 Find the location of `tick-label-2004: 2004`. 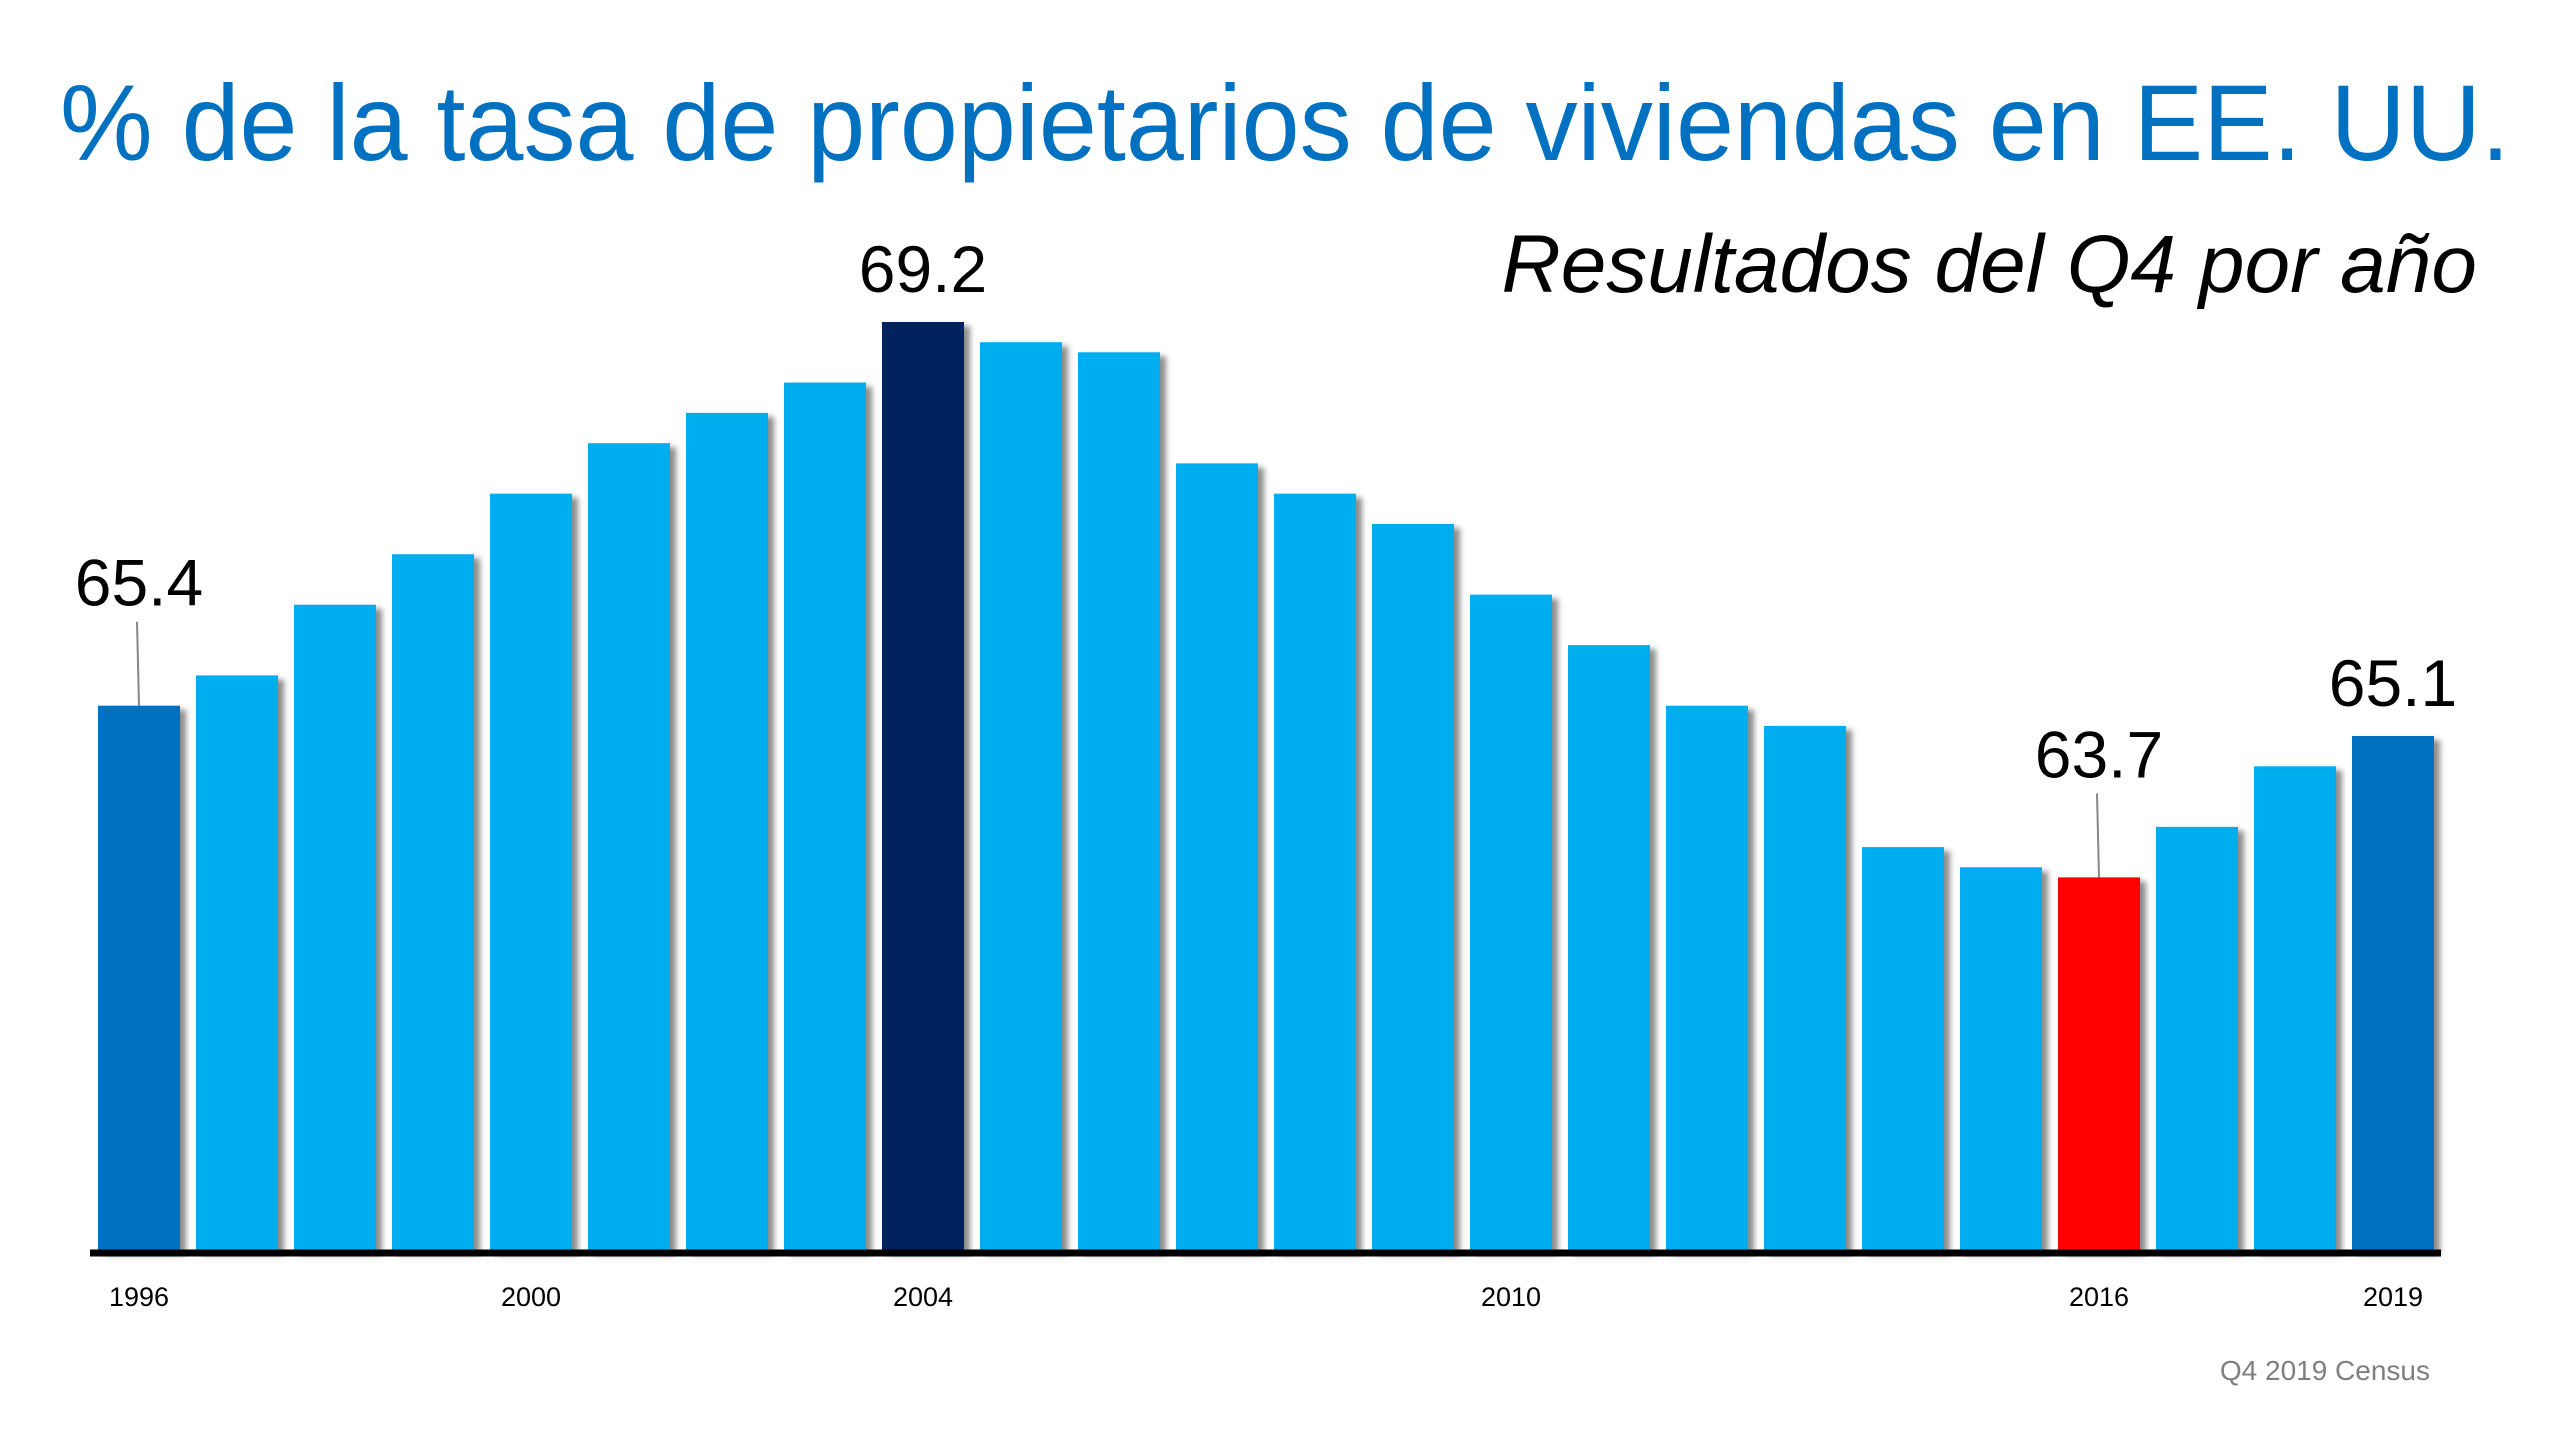

tick-label-2004: 2004 is located at coordinates (923, 1297).